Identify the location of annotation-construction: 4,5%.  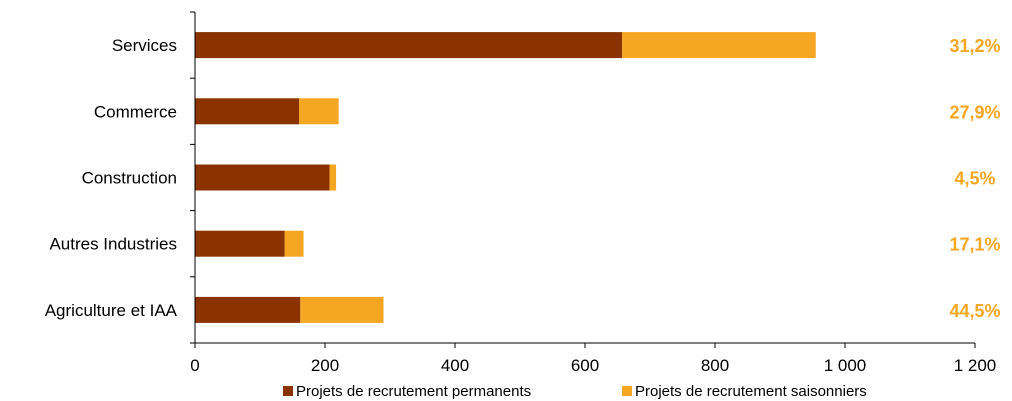
(974, 179).